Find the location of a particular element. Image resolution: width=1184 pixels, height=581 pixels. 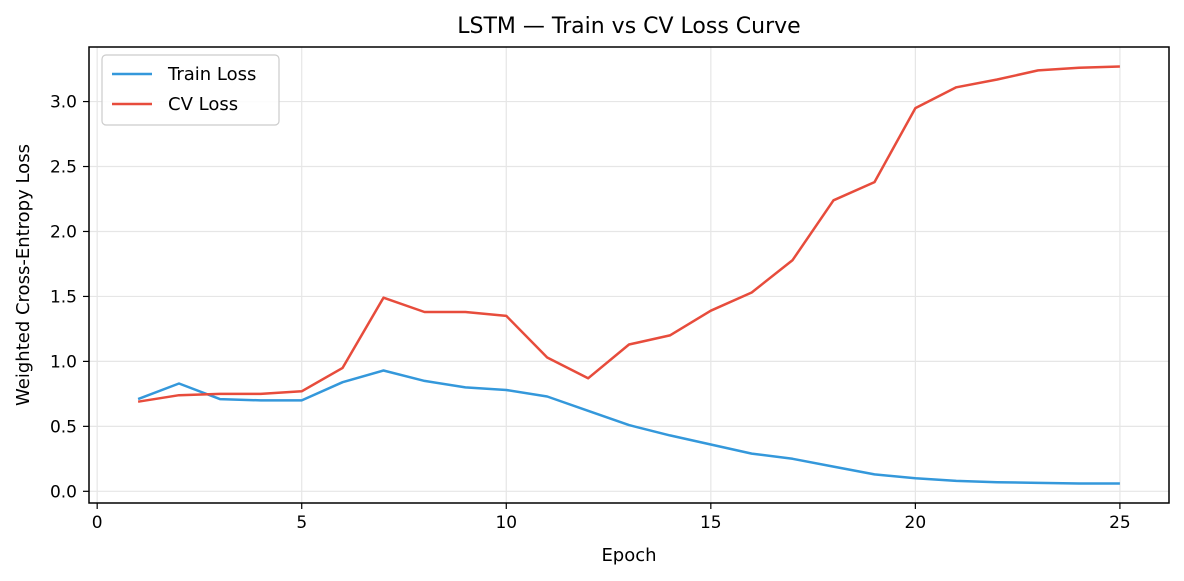

chart-title: LSTM — Train vs CV Loss Curve is located at coordinates (628, 26).